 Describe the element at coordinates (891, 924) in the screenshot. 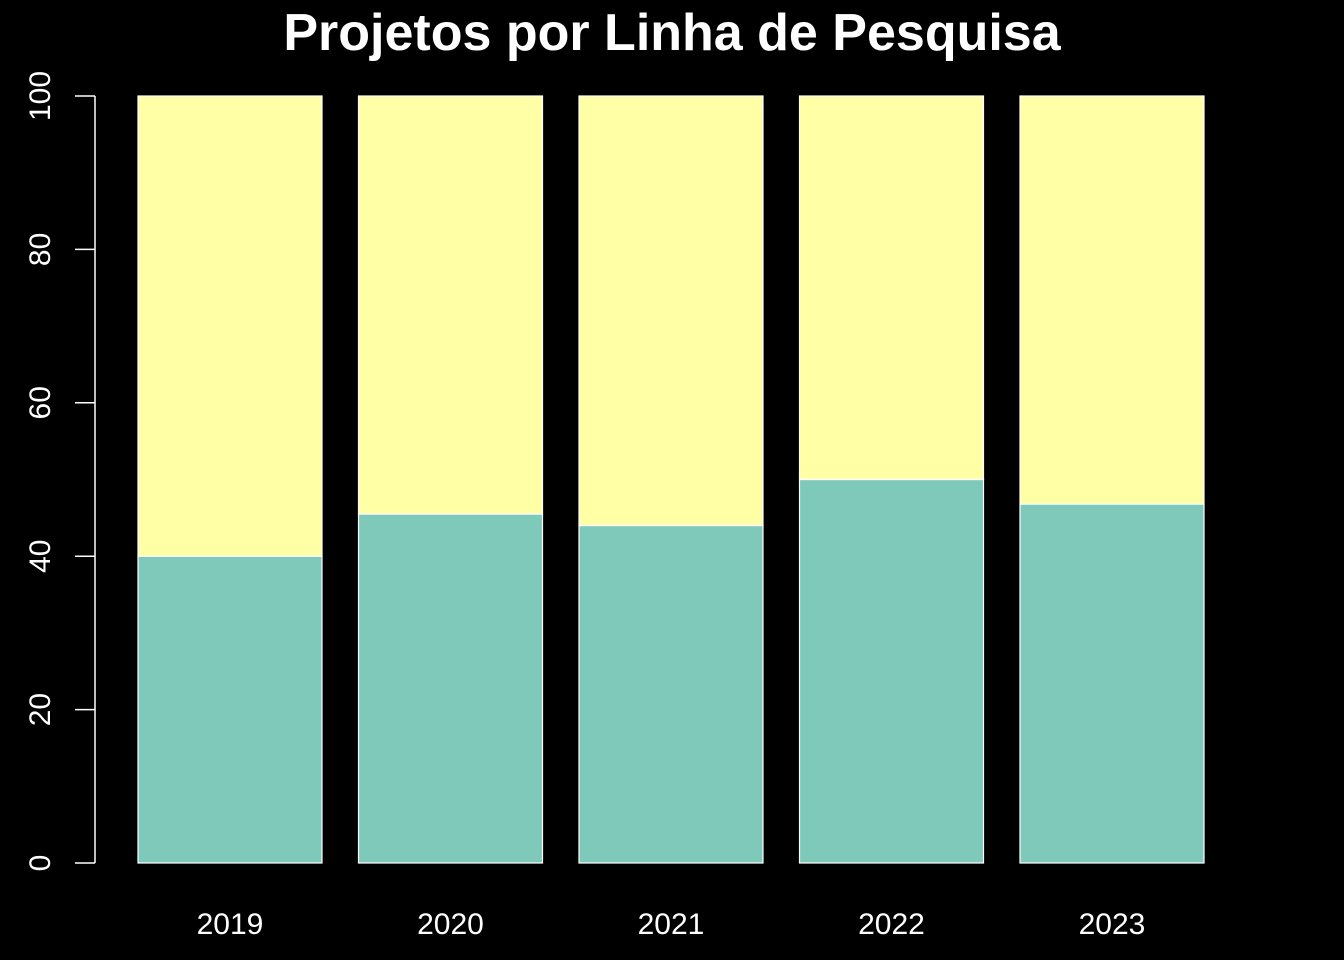

I see `x-tick-label: 2022` at that location.